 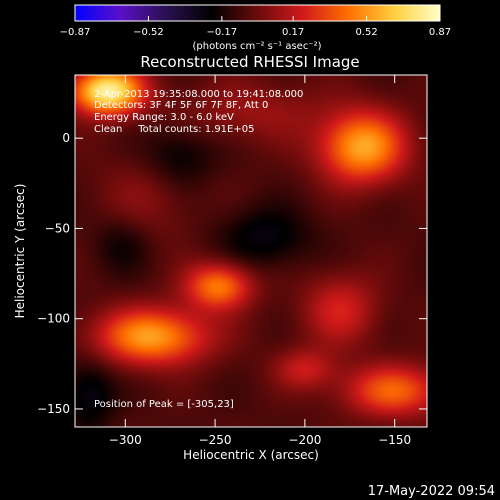 What do you see at coordinates (66, 138) in the screenshot?
I see `y-tick-label: 0` at bounding box center [66, 138].